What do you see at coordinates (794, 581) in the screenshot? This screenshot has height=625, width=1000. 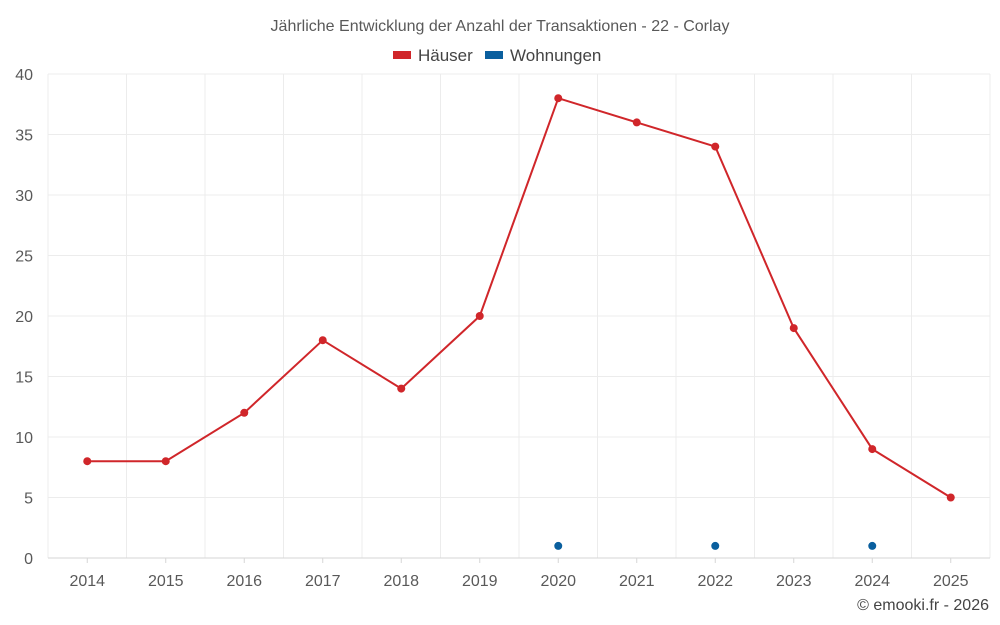 I see `x-tick-label: 2023` at bounding box center [794, 581].